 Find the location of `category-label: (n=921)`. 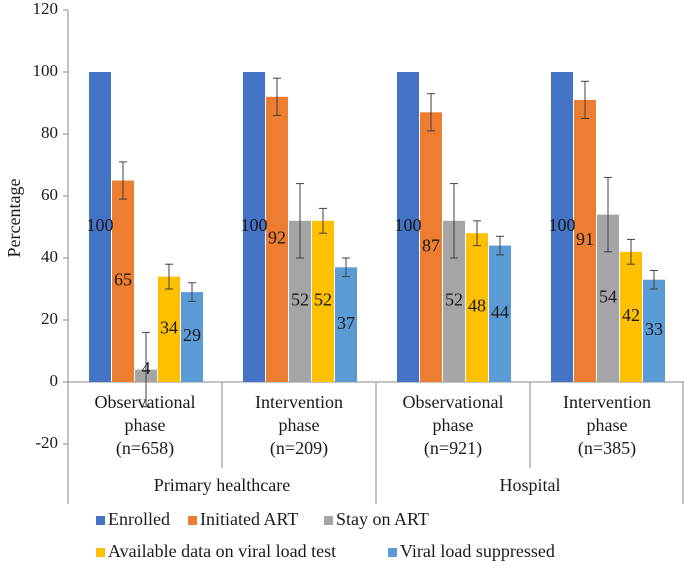

category-label: (n=921) is located at coordinates (453, 448).